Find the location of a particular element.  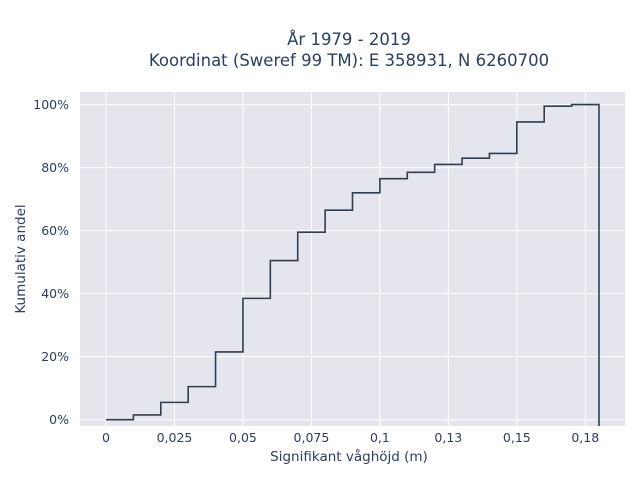

x-axis-title: Signifikant våghöjd (m) is located at coordinates (349, 456).